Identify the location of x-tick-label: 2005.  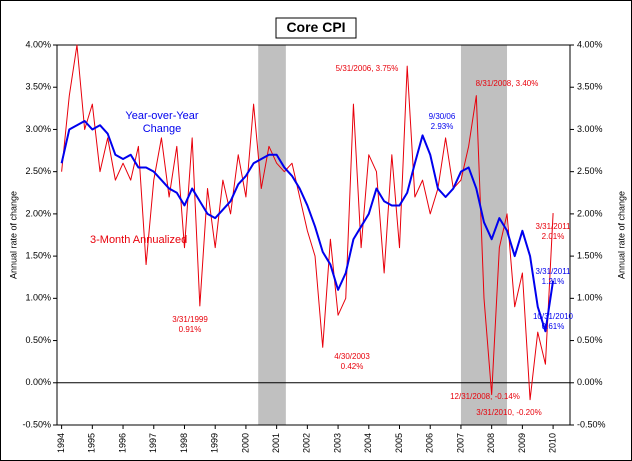
(399, 443).